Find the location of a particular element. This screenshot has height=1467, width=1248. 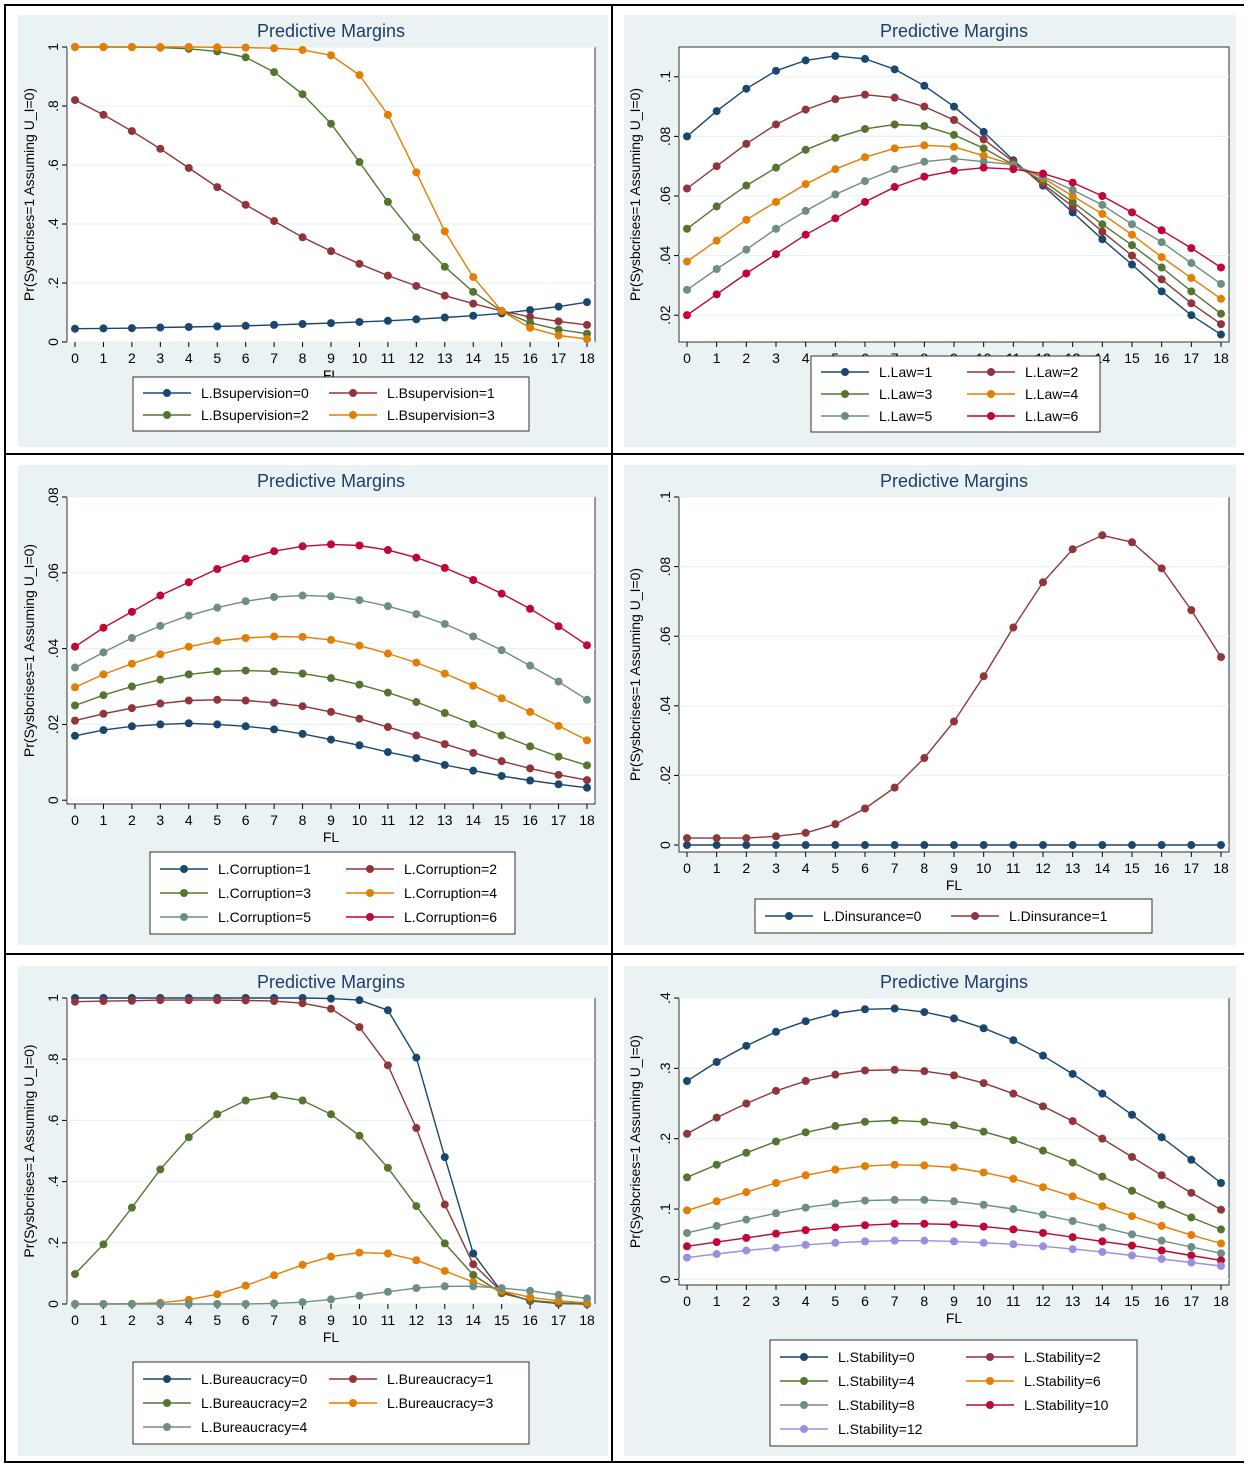

legend-label: L.Bureaucracy=2 is located at coordinates (254, 1403).